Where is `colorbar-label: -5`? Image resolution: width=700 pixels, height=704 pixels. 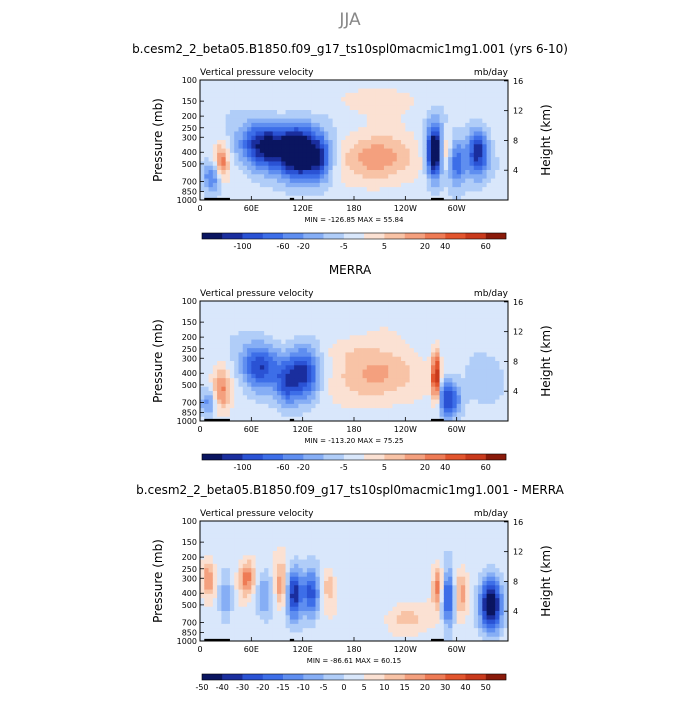
colorbar-label: -5 is located at coordinates (344, 467).